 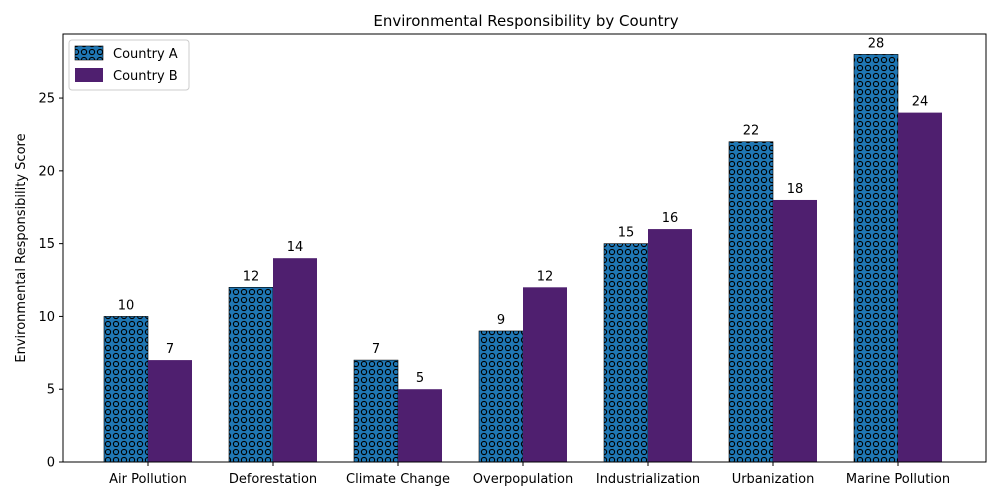 I want to click on y-tick-label: 20, so click(x=46, y=171).